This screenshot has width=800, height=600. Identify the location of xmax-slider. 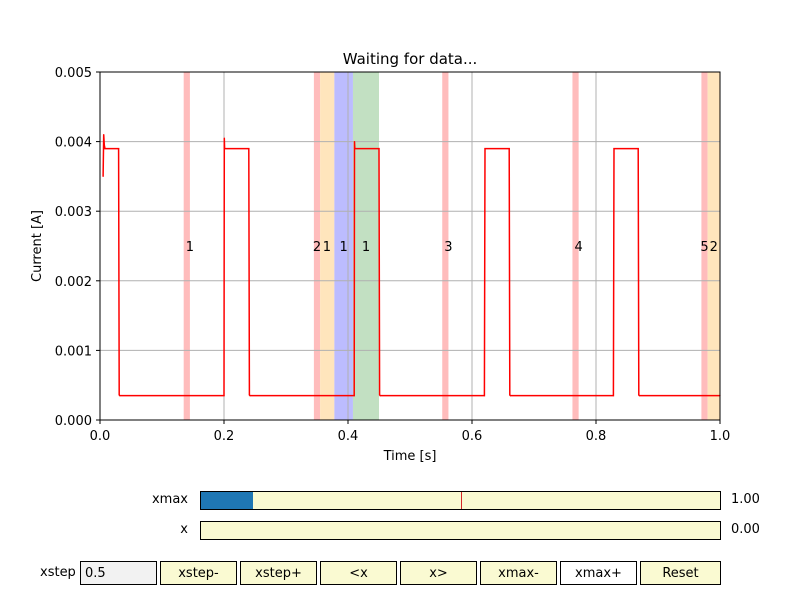
(460, 500).